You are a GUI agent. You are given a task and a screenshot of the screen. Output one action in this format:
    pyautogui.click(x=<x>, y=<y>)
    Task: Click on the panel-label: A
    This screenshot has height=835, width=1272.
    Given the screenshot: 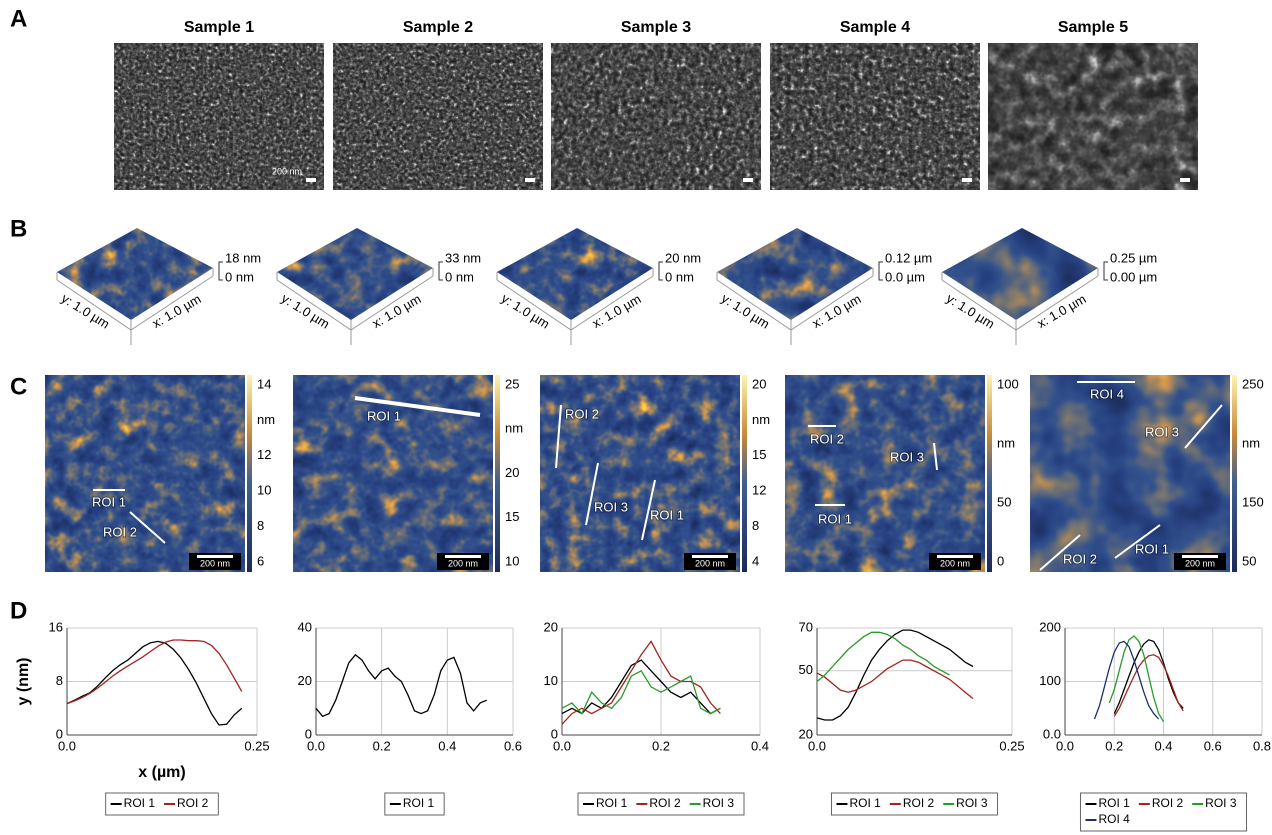 What is the action you would take?
    pyautogui.click(x=18, y=18)
    